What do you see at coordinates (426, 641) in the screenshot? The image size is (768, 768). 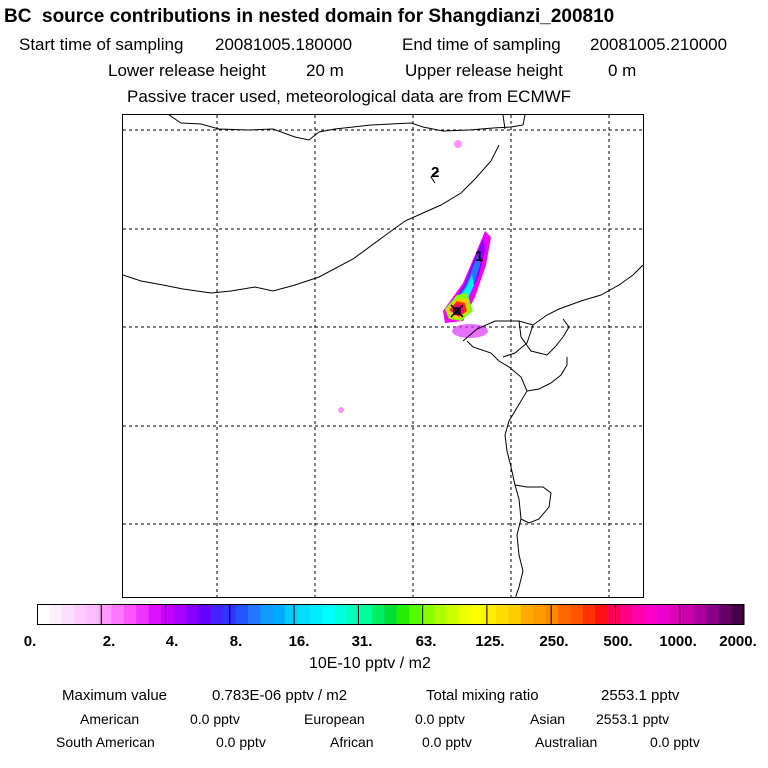 I see `colorbar-tick: 63.` at bounding box center [426, 641].